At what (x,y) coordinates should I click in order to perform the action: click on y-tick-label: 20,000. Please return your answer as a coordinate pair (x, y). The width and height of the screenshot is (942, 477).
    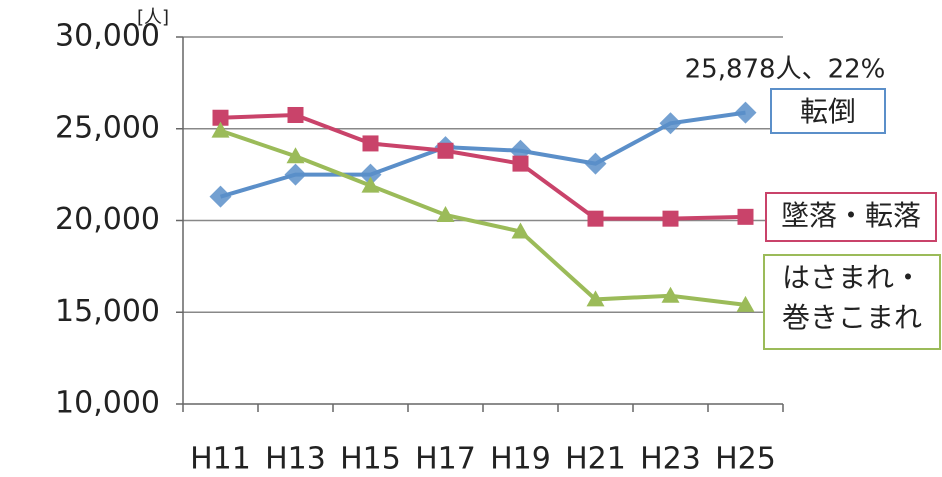
    Looking at the image, I should click on (107, 219).